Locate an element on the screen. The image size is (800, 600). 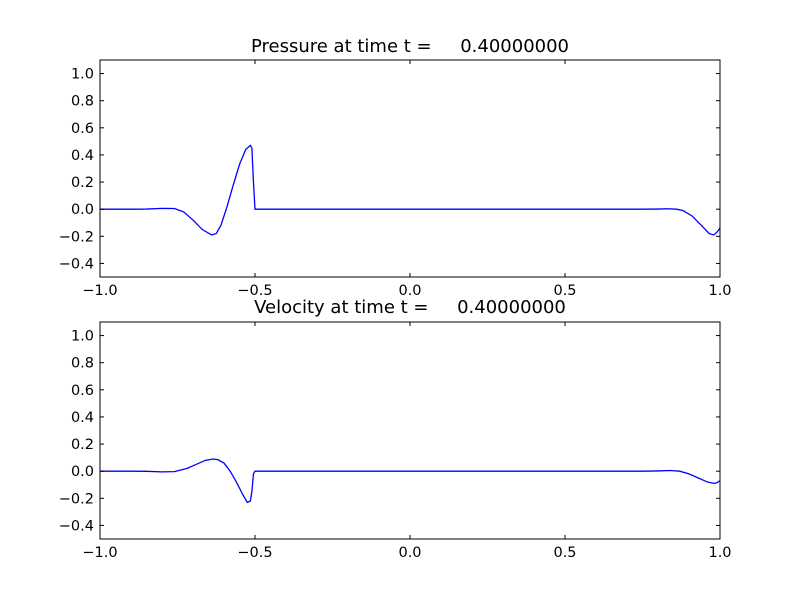
pressure-y-tick-label: 1.0 is located at coordinates (82, 75).